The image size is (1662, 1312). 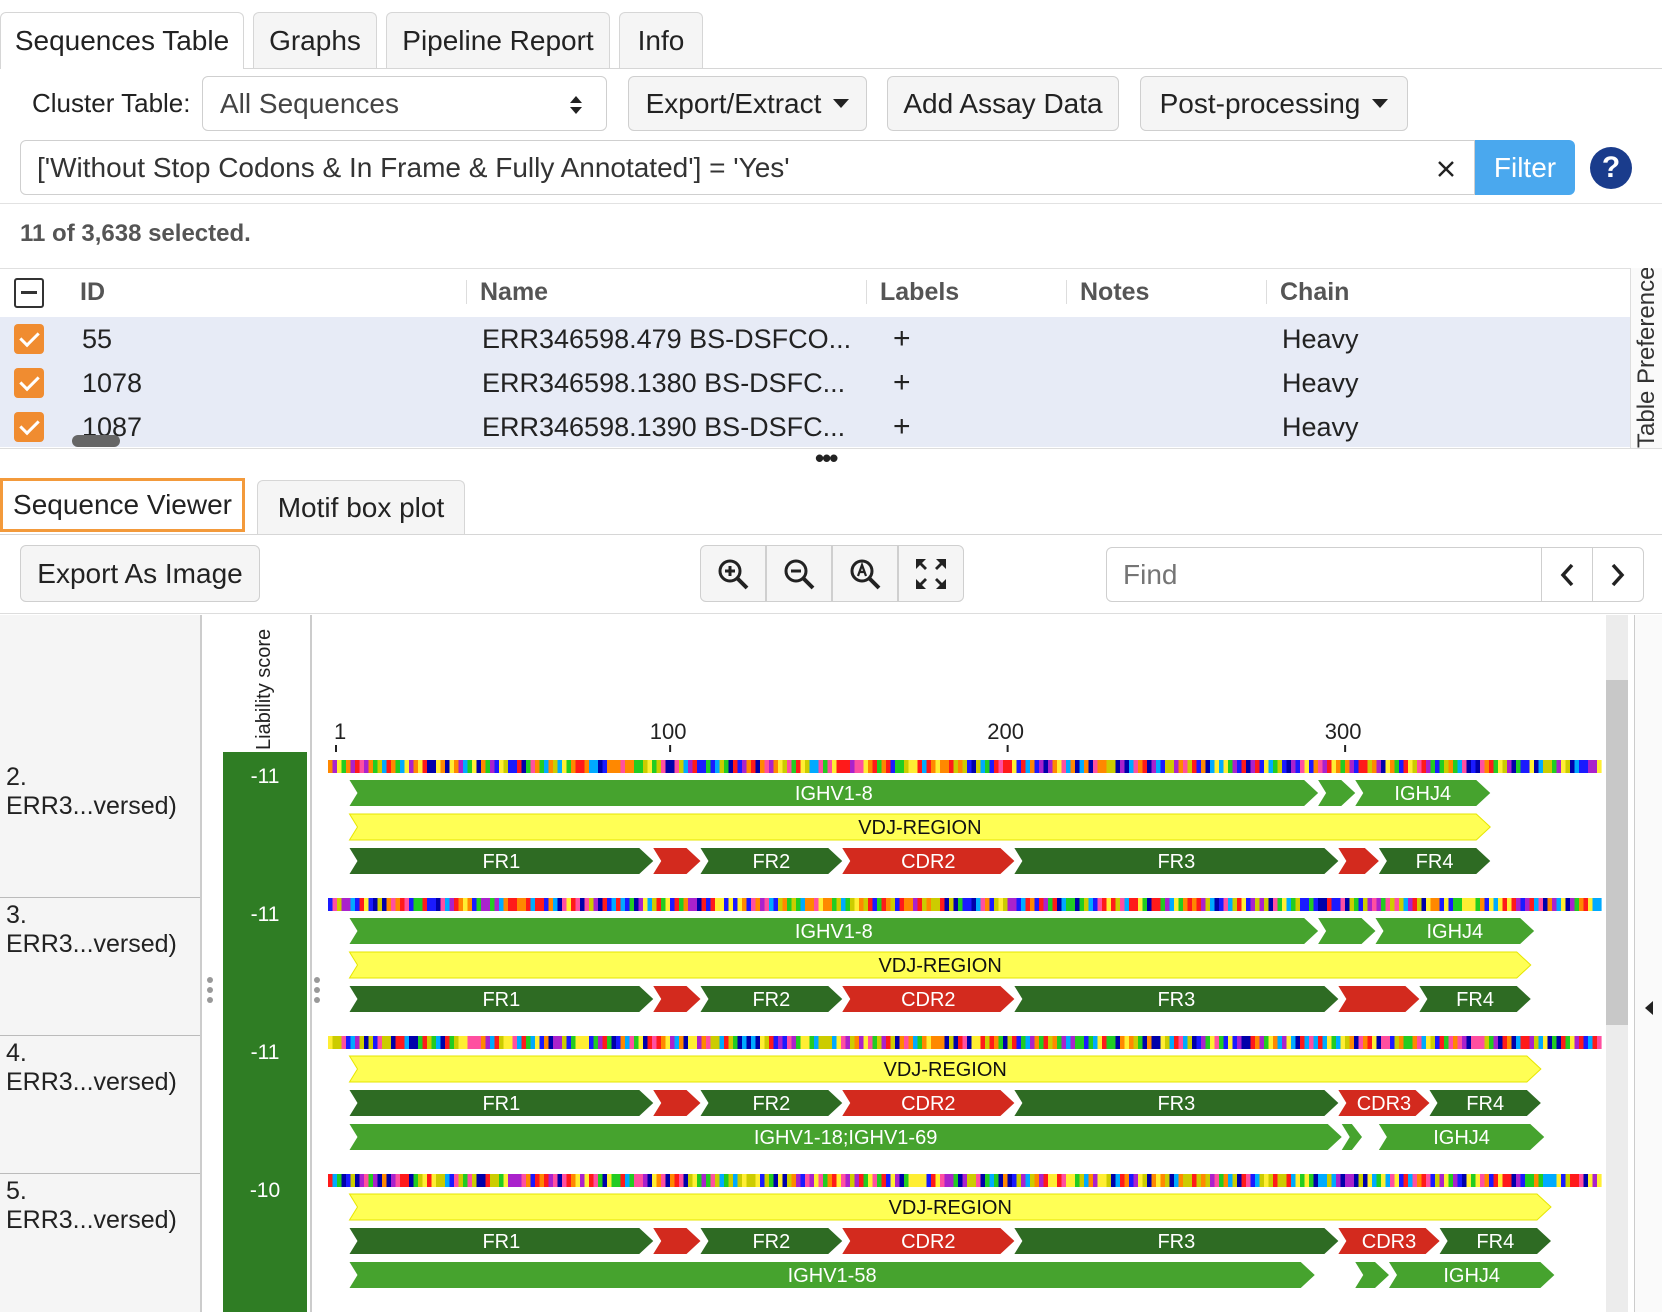 What do you see at coordinates (1446, 169) in the screenshot?
I see `clear-icon` at bounding box center [1446, 169].